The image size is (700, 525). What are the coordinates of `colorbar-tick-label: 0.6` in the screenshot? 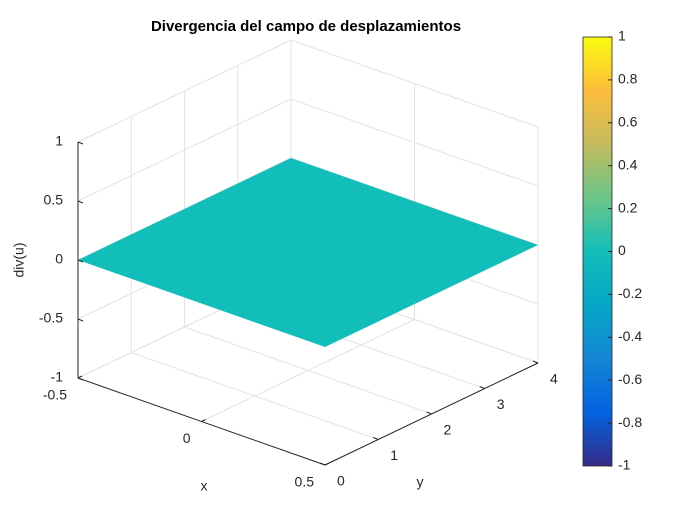 It's located at (628, 122).